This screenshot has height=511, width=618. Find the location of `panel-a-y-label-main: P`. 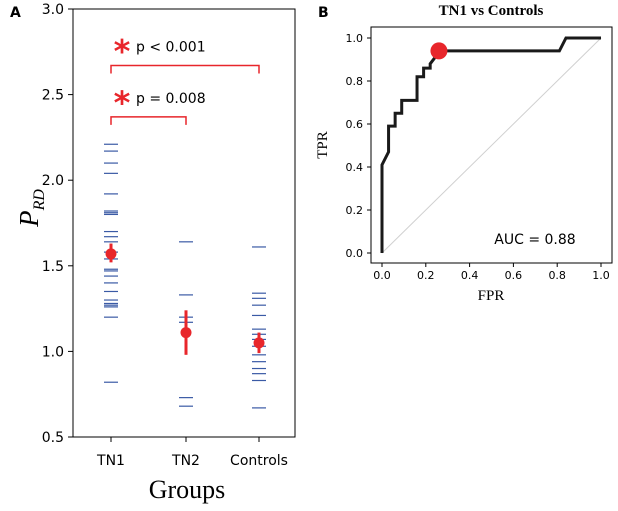

panel-a-y-label-main: P is located at coordinates (29, 219).